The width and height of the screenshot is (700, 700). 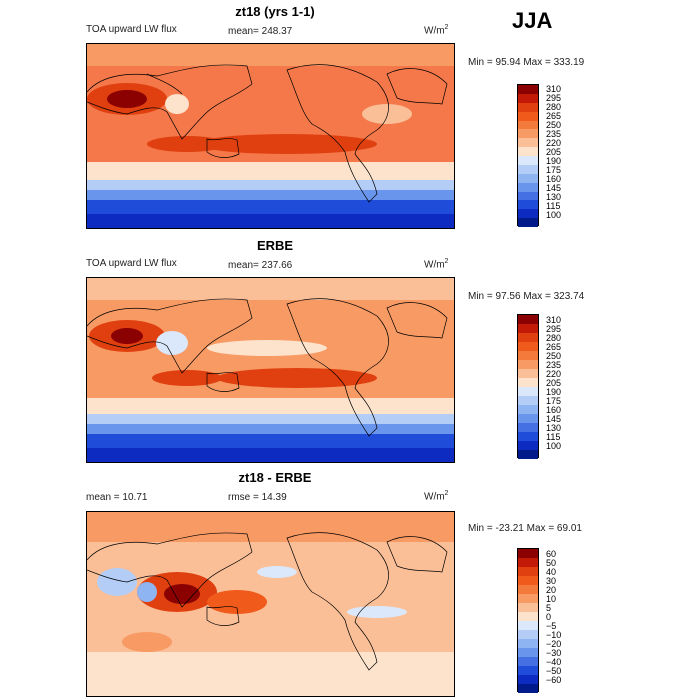 I want to click on colorbar-tick-label: 60, so click(x=551, y=554).